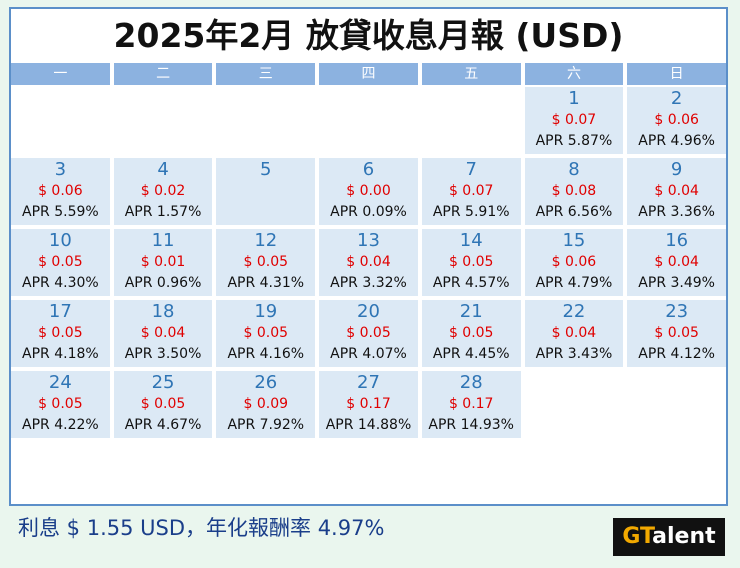 The image size is (740, 568). I want to click on apr-value: APR 4.22%, so click(60, 425).